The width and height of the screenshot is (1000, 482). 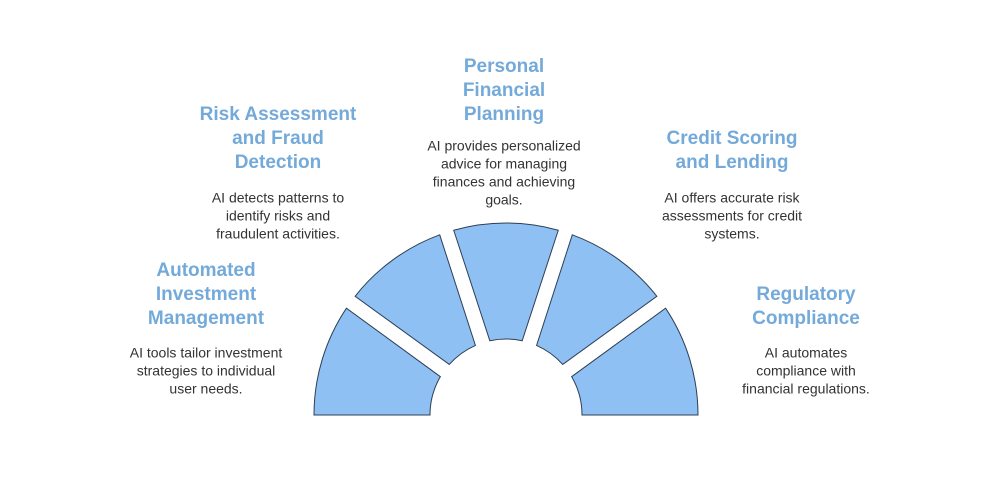 What do you see at coordinates (504, 164) in the screenshot?
I see `item-description: advice for managing` at bounding box center [504, 164].